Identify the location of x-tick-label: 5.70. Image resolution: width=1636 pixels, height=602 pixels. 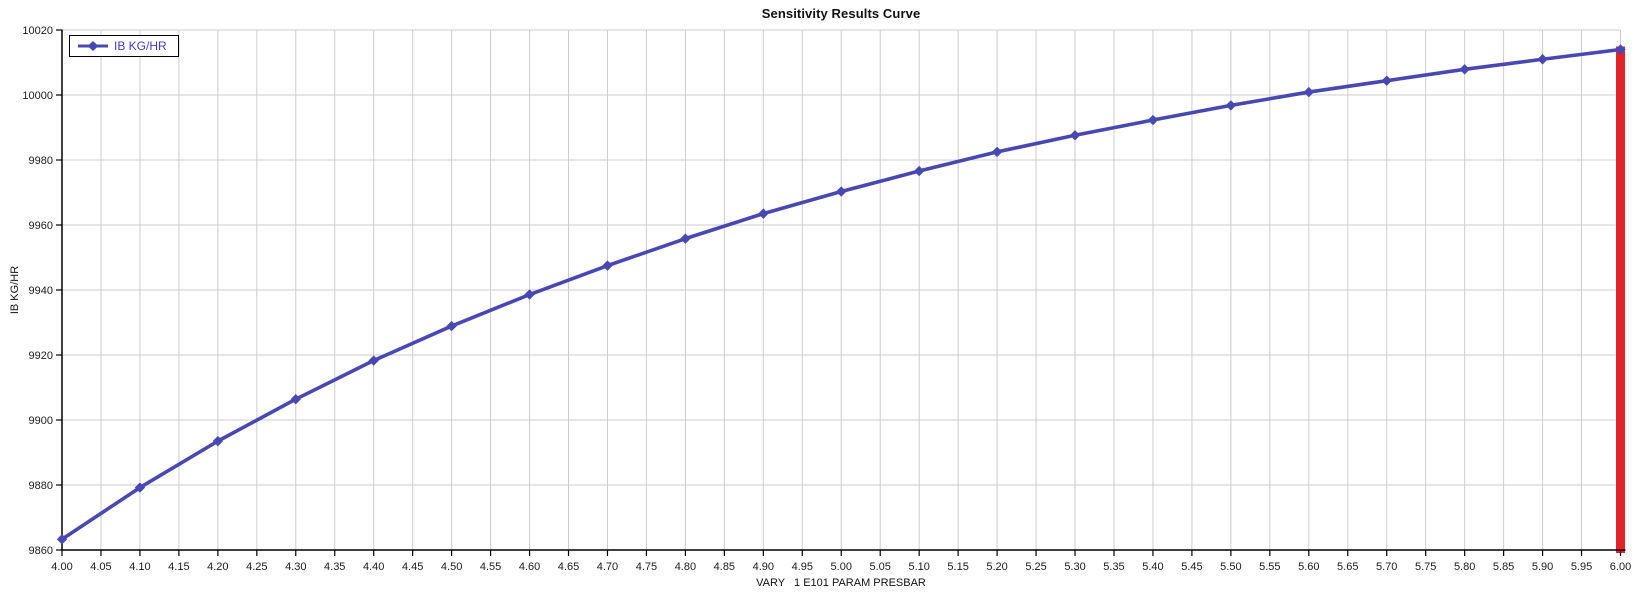
(1386, 567).